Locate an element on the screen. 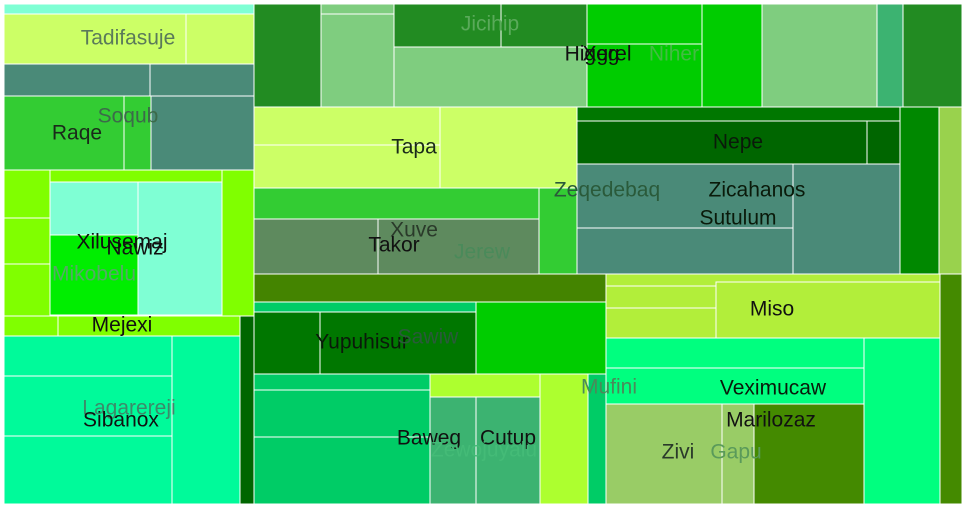 The image size is (966, 507). treemap-label: Xgrel is located at coordinates (606, 54).